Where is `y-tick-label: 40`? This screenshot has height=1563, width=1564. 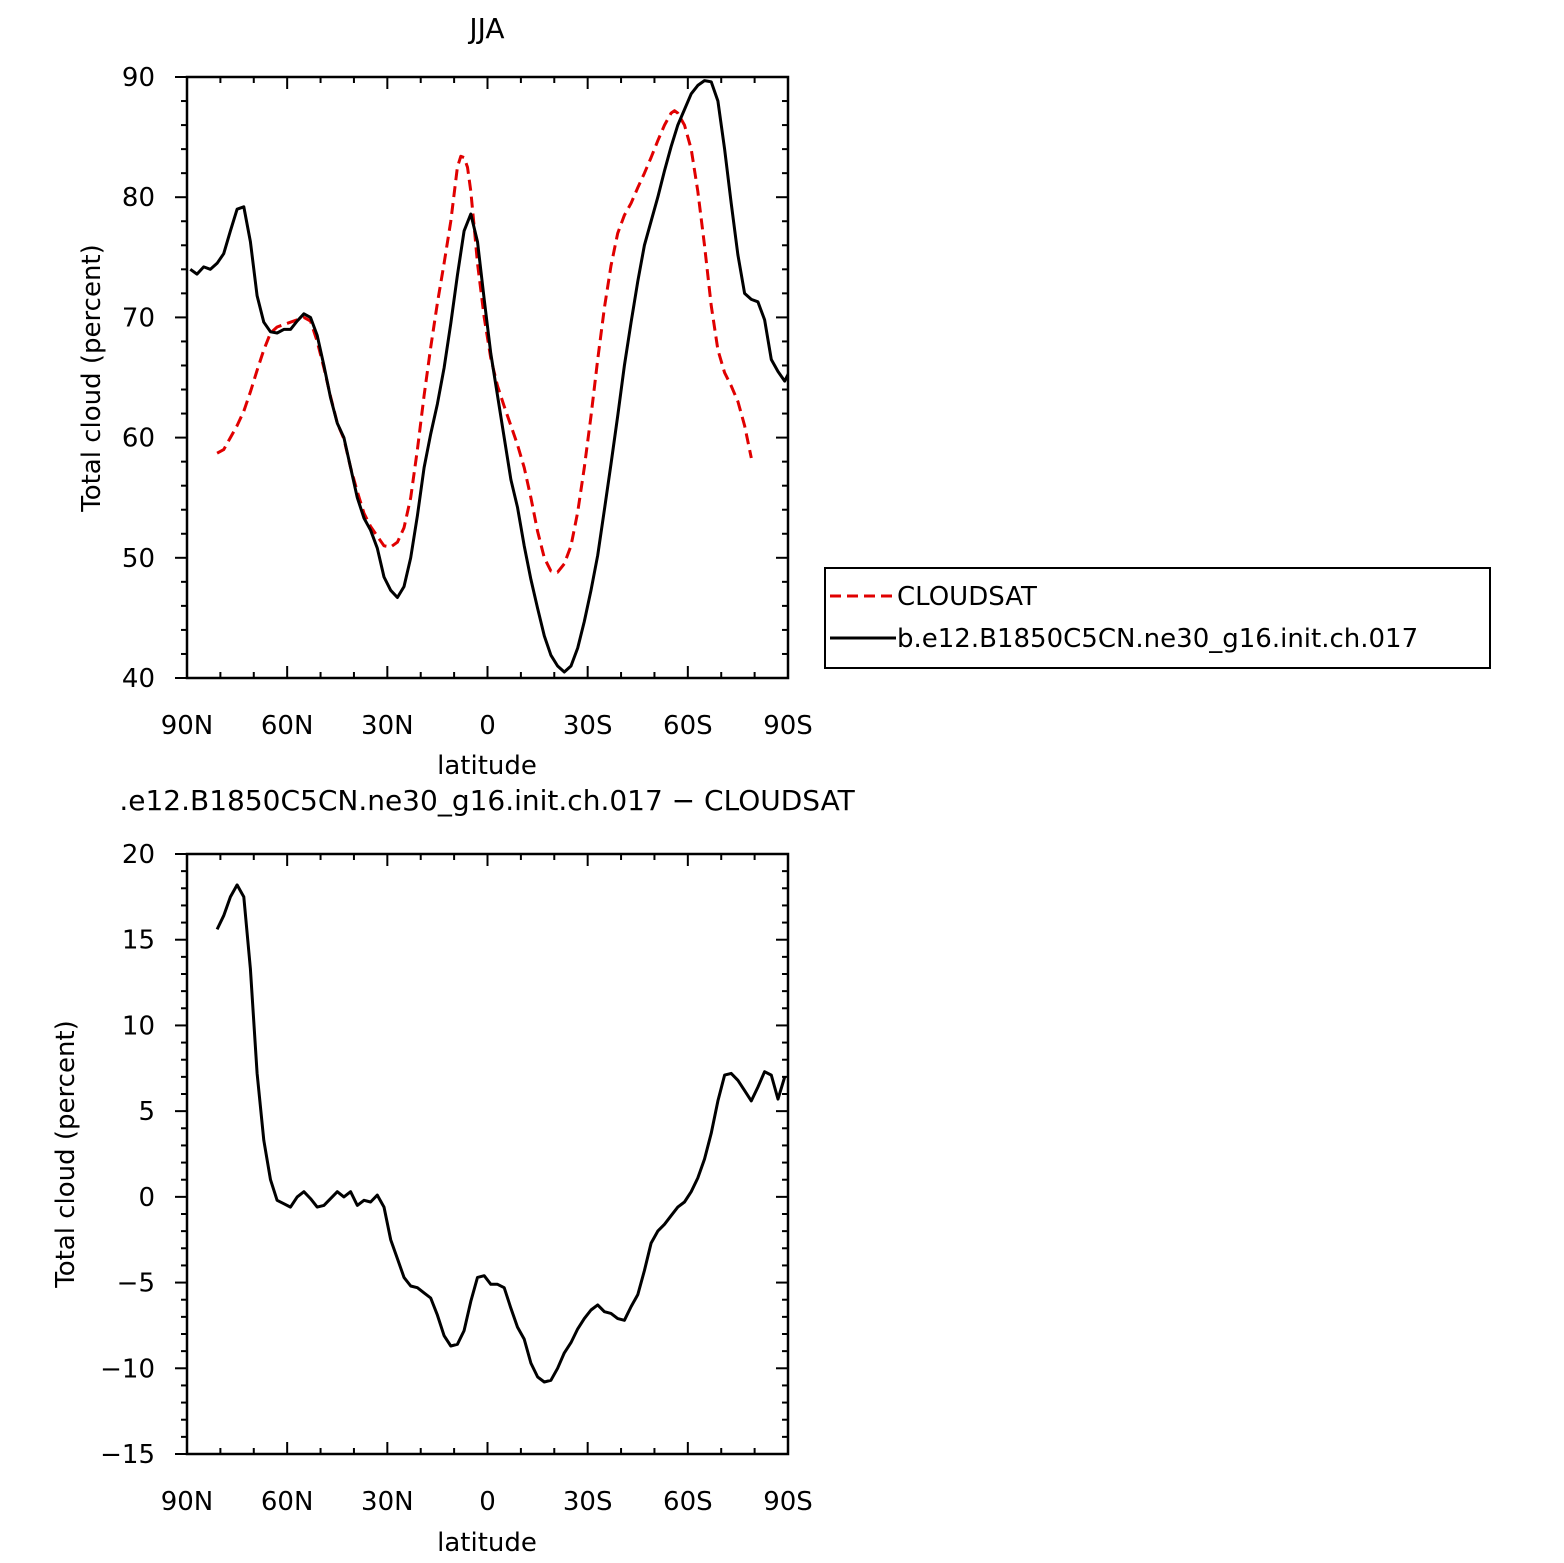 y-tick-label: 40 is located at coordinates (138, 679).